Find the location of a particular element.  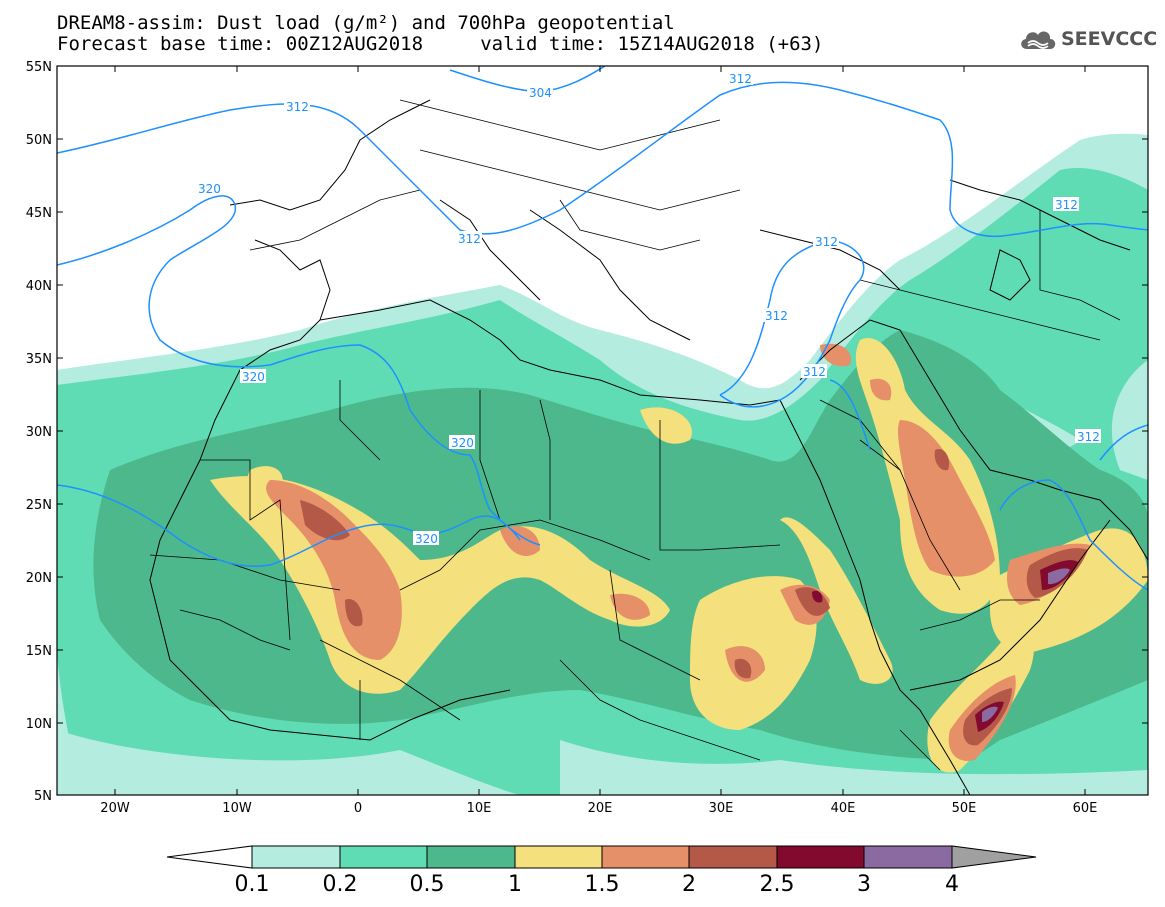

lat-label: 35N is located at coordinates (39, 359).